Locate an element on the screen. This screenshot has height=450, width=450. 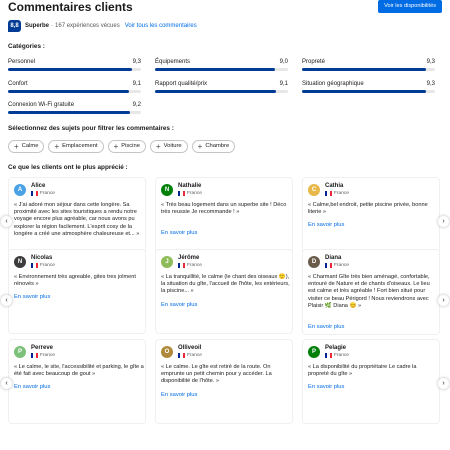
category-value-for-money: Rapport qualité/prix 9,1 is located at coordinates (221, 87).